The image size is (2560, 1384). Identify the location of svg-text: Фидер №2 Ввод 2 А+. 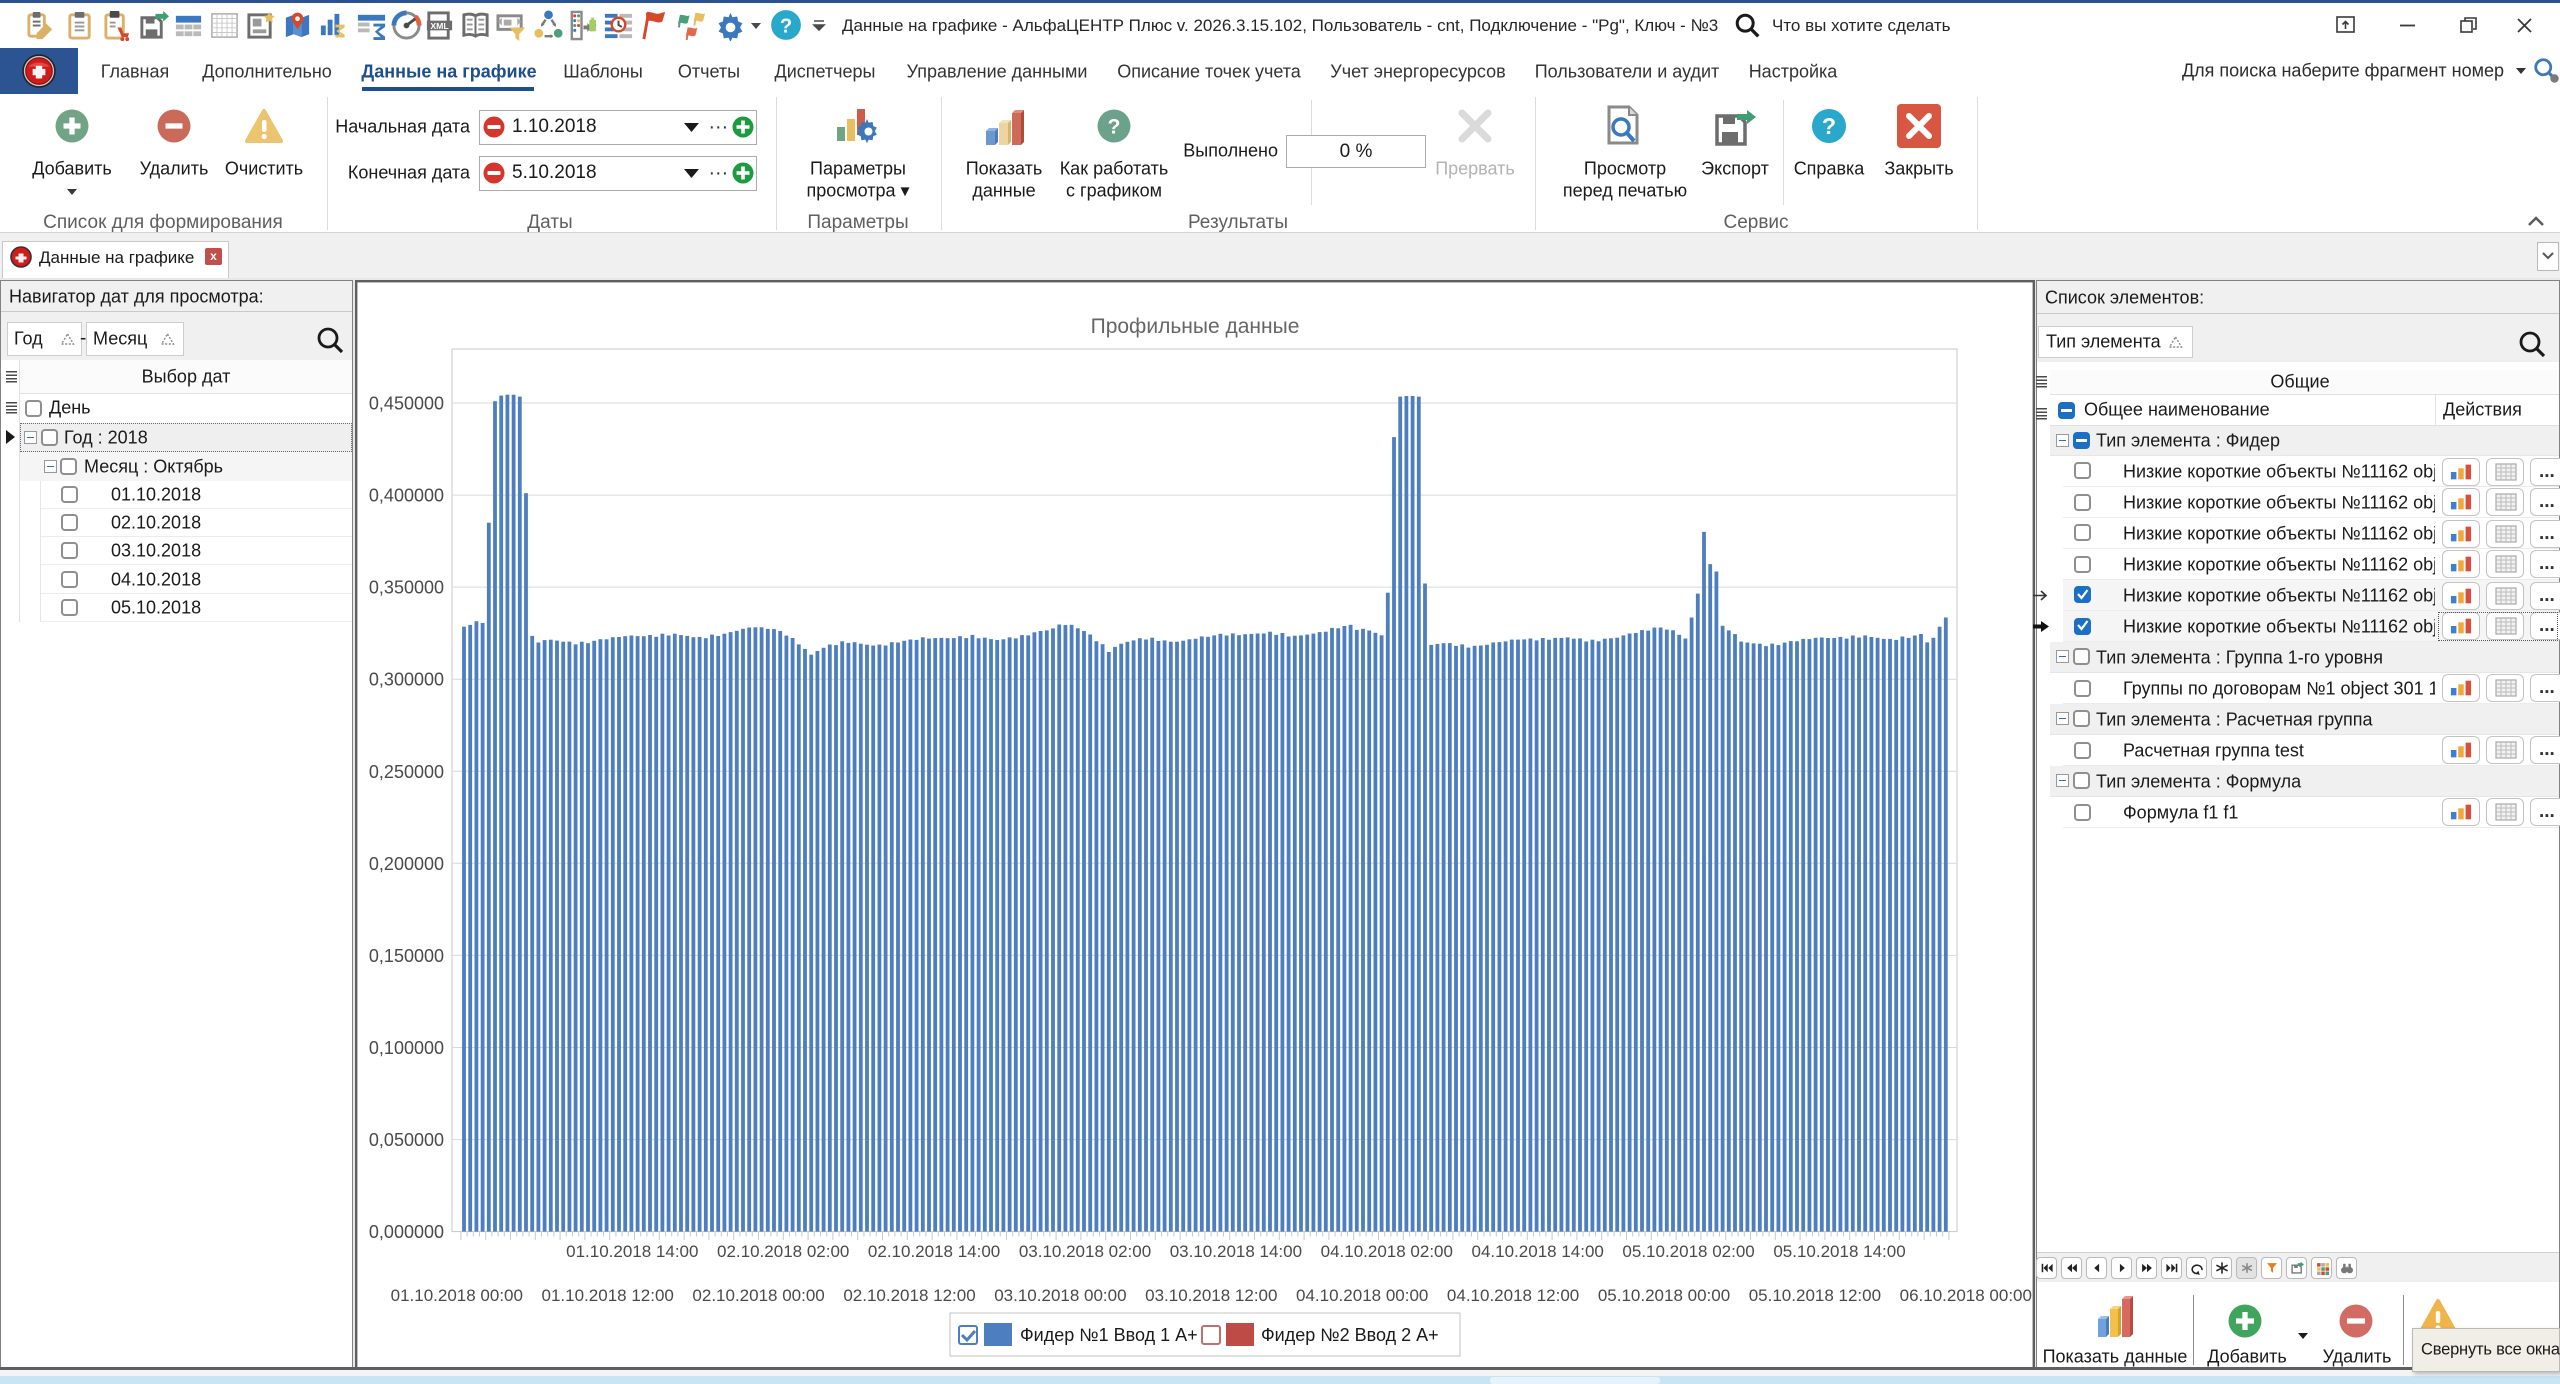
(1350, 1335).